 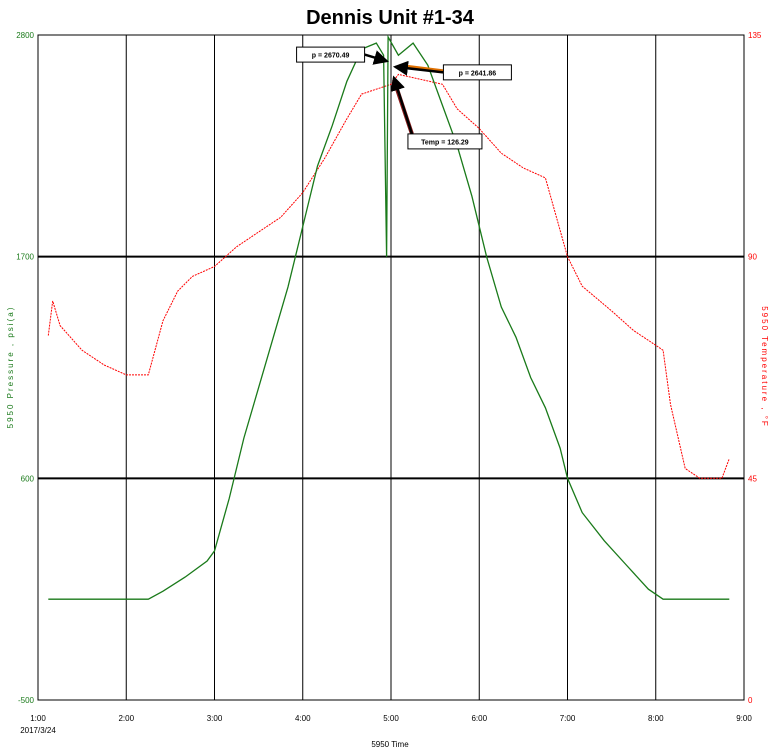 I want to click on annotation-callout: p = 2641.86, so click(x=452, y=70).